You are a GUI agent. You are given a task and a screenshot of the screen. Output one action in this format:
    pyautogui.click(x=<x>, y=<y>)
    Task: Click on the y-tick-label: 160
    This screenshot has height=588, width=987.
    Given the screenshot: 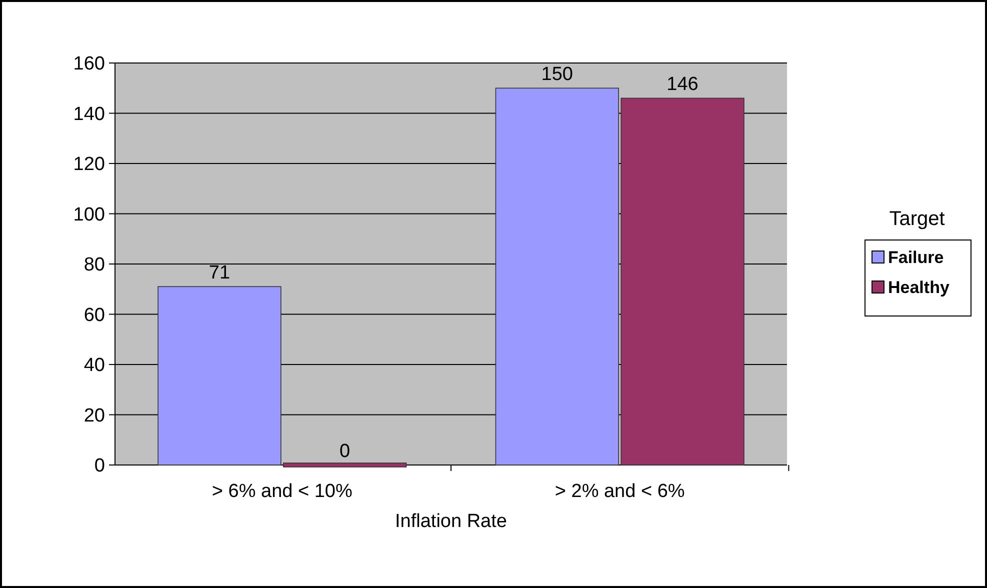 What is the action you would take?
    pyautogui.click(x=89, y=64)
    